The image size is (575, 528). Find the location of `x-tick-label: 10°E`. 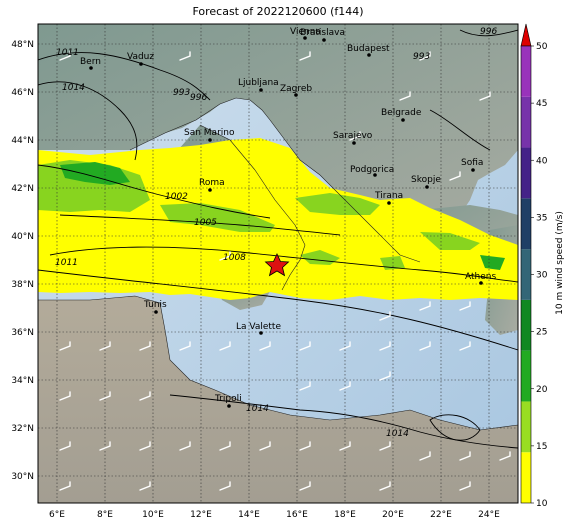

x-tick-label: 10°E is located at coordinates (153, 515).